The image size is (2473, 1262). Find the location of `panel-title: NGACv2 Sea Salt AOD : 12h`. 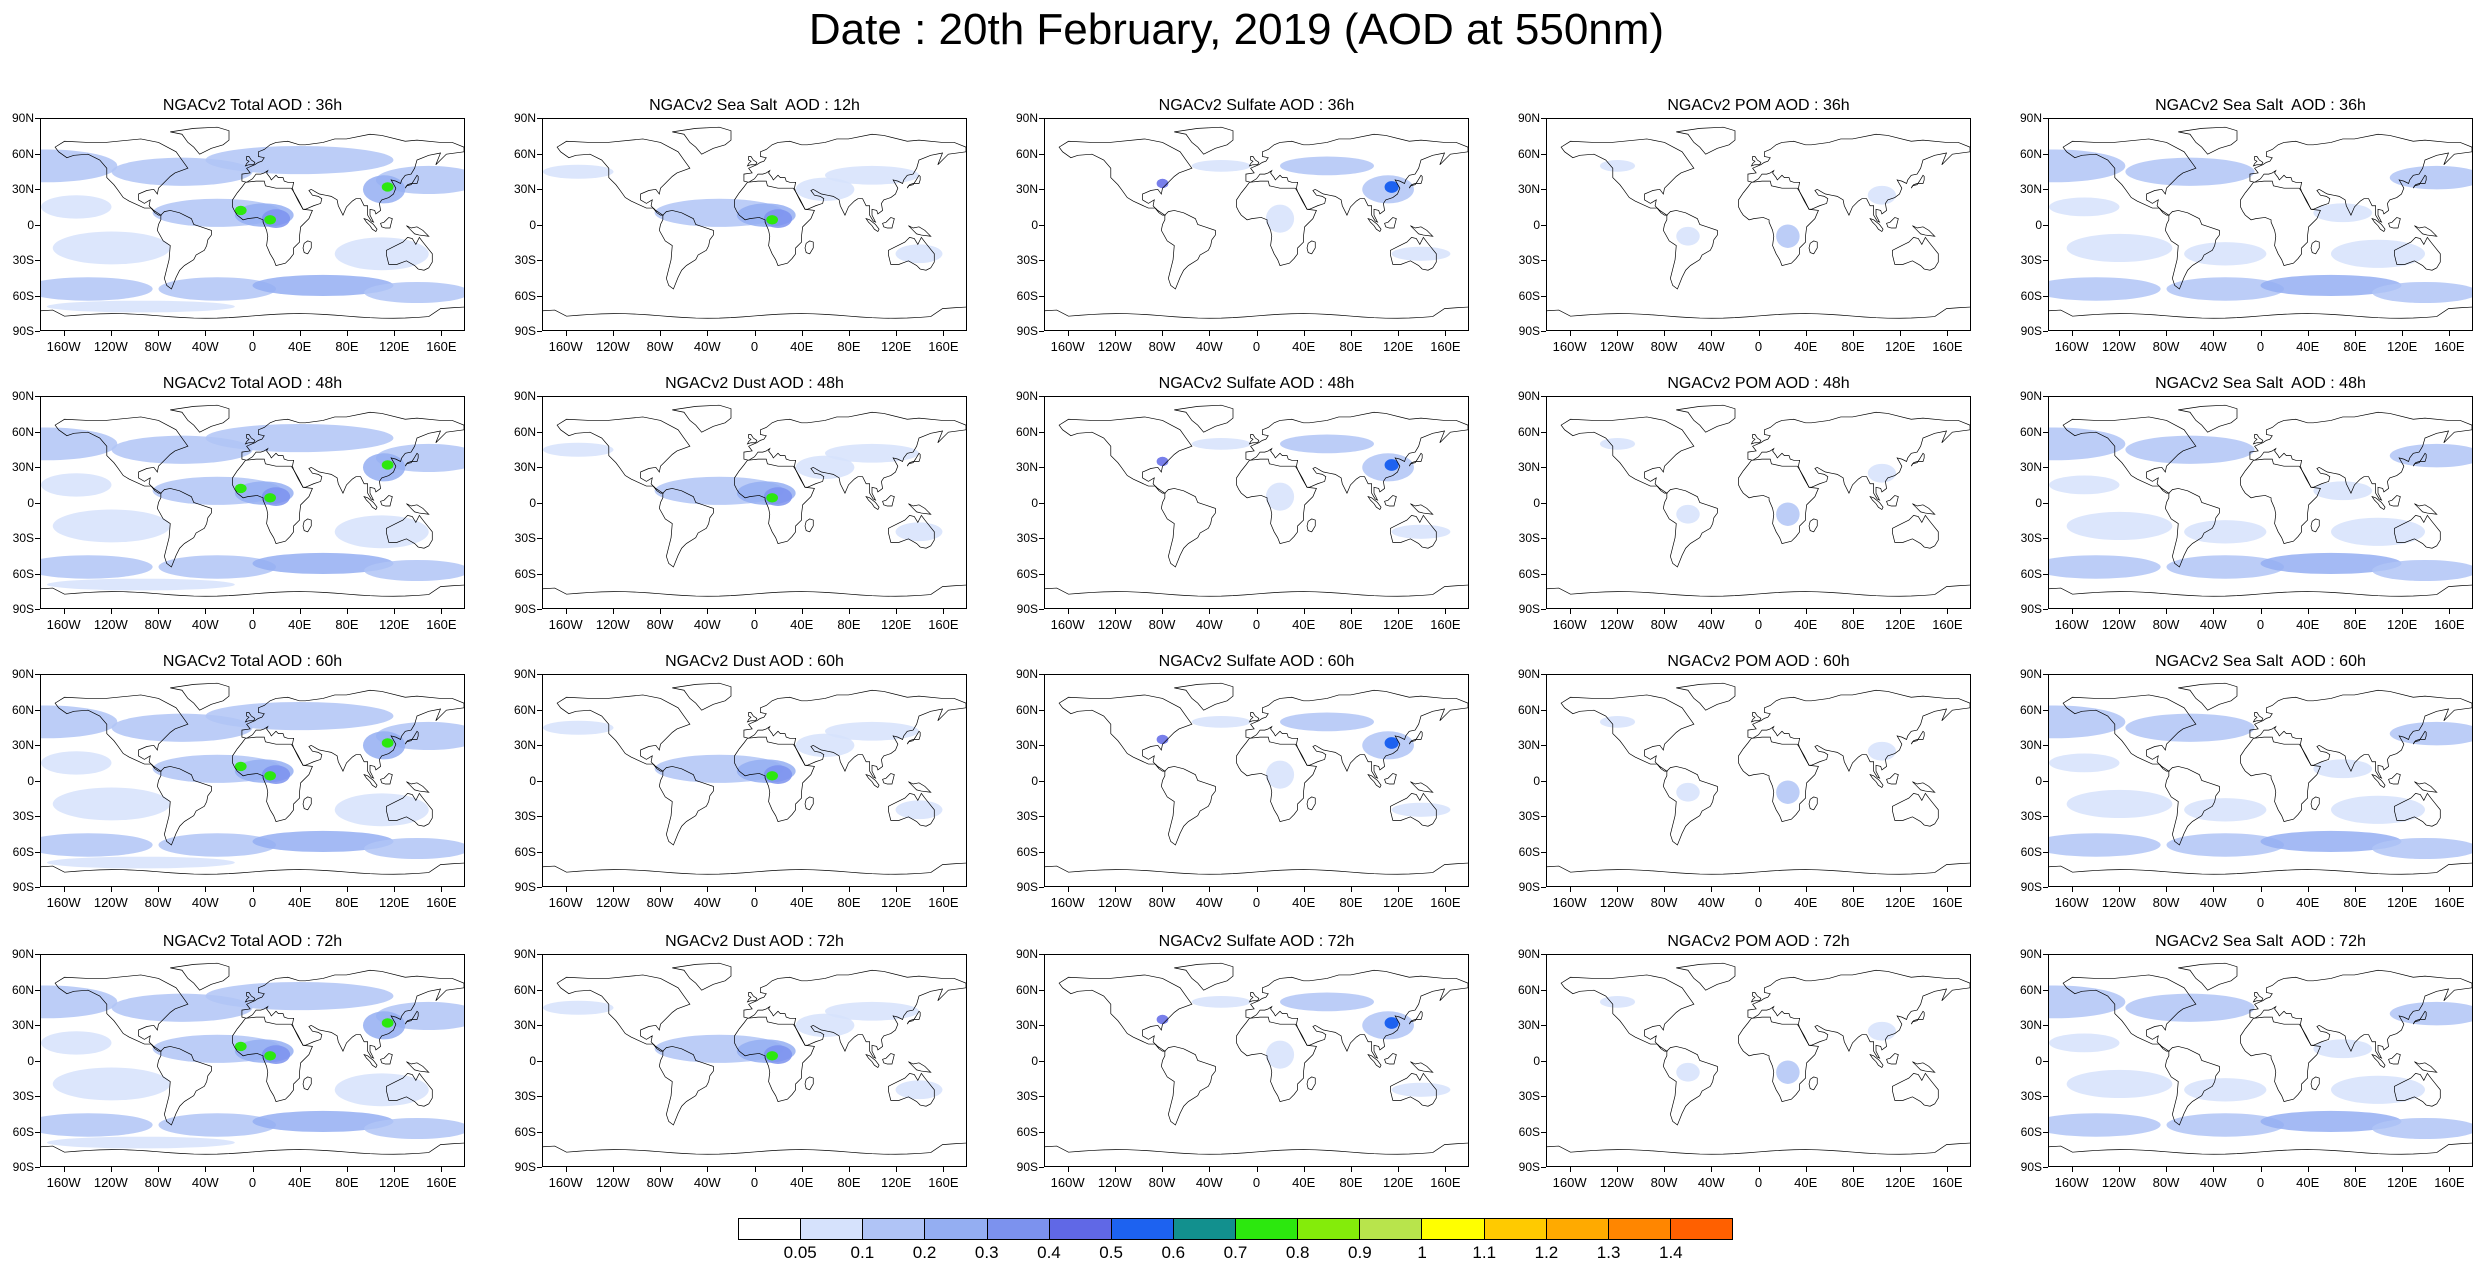

panel-title: NGACv2 Sea Salt AOD : 12h is located at coordinates (754, 105).